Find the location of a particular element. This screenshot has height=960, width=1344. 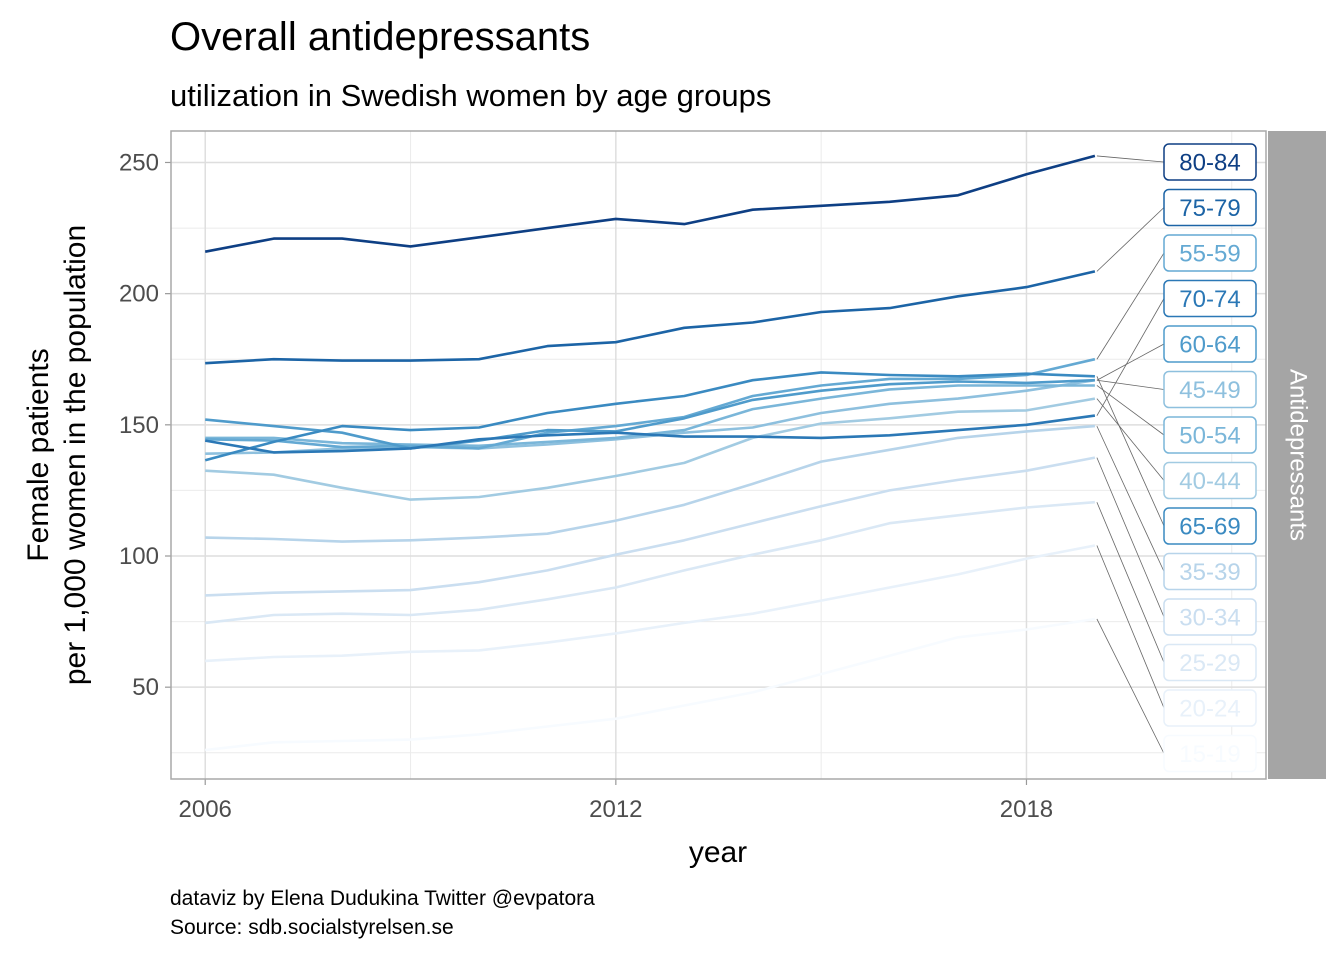

x-tick-label: 2018 is located at coordinates (1026, 809).